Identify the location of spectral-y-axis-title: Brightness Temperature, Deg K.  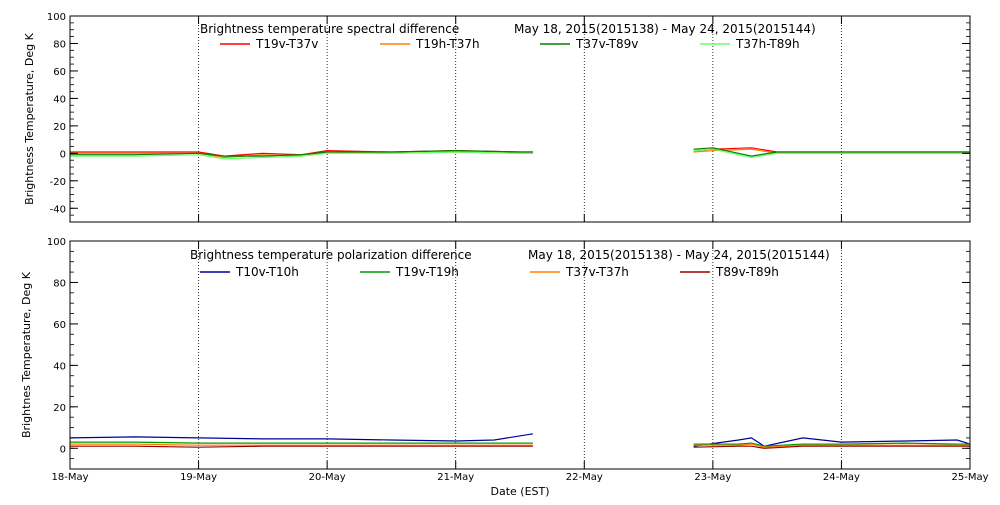
(29, 118).